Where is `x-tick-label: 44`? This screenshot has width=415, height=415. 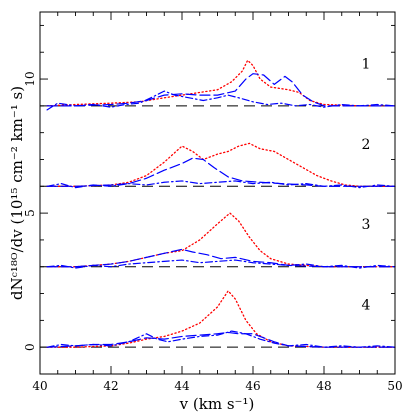 x-tick-label: 44 is located at coordinates (182, 386).